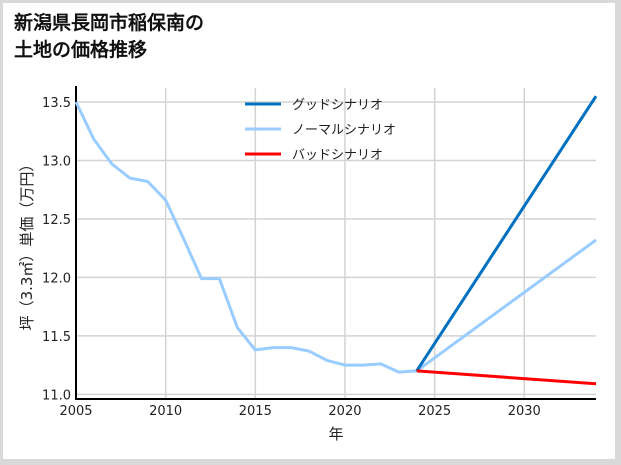  I want to click on y-tick-label: 11.0, so click(56, 395).